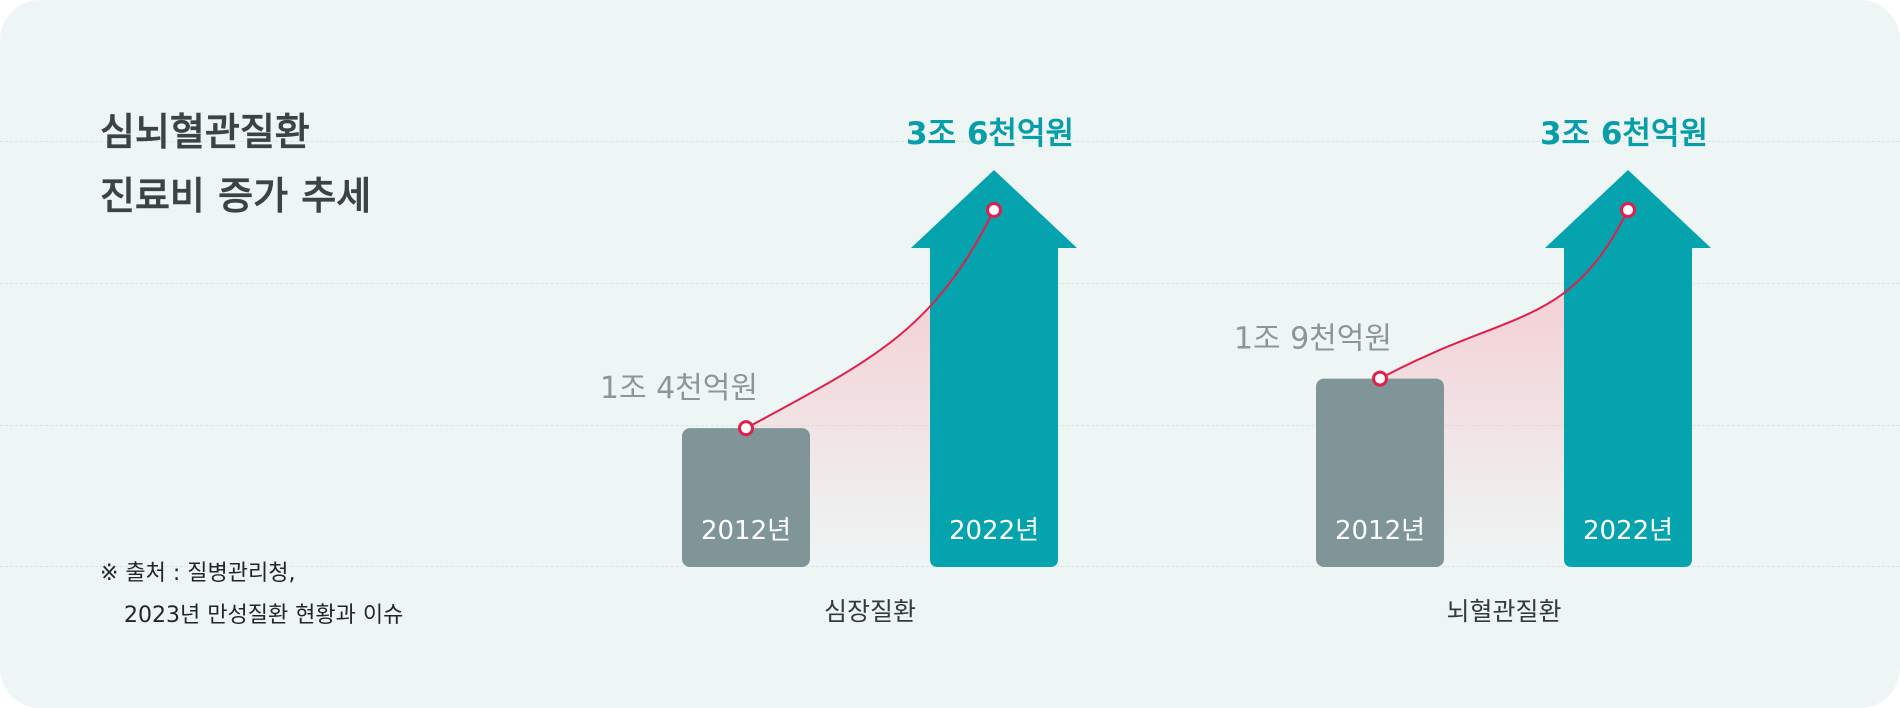 The height and width of the screenshot is (708, 1900). What do you see at coordinates (264, 615) in the screenshot?
I see `source-note-line-2: 2023년 만성질환 현황과 이슈` at bounding box center [264, 615].